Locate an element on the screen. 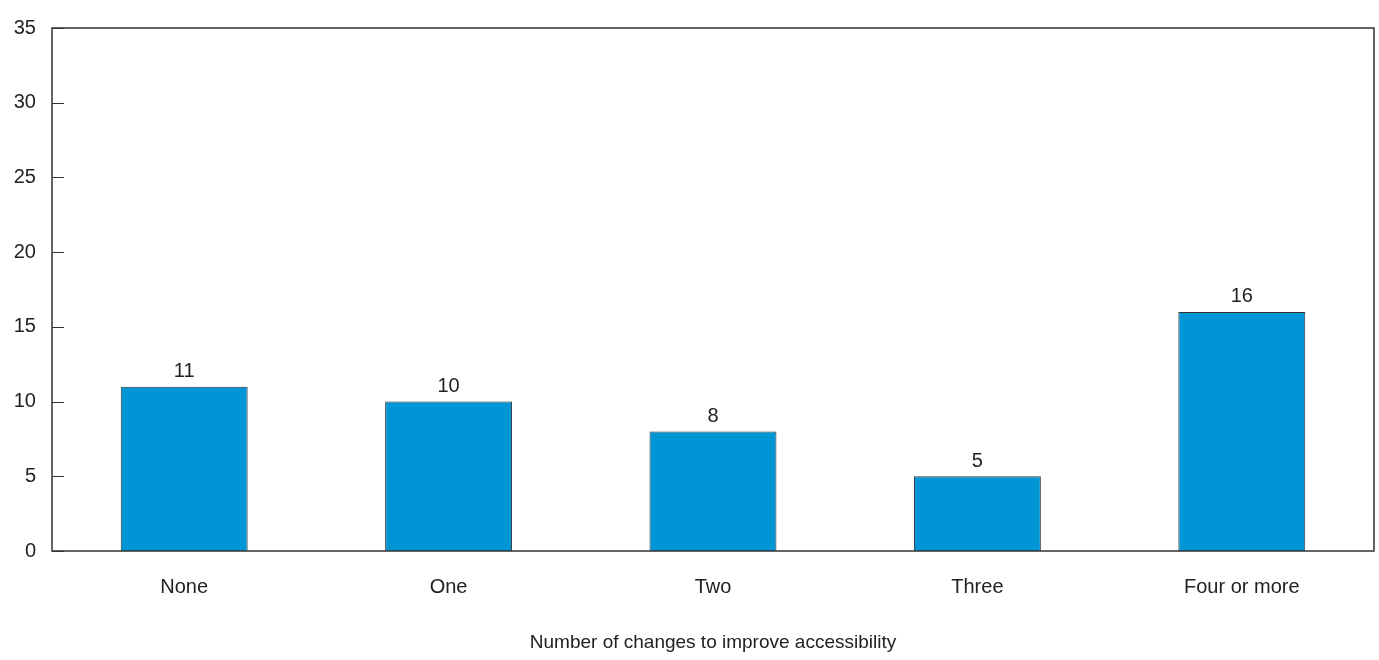  y-tick-label: 25 is located at coordinates (24, 175).